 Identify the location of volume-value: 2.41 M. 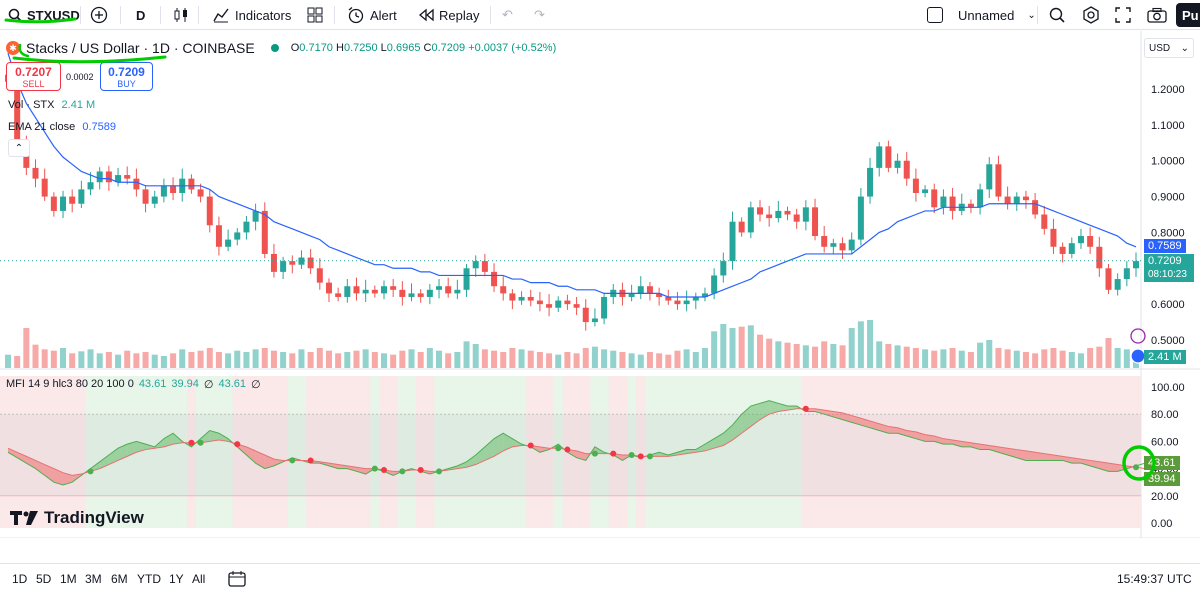
(78, 105).